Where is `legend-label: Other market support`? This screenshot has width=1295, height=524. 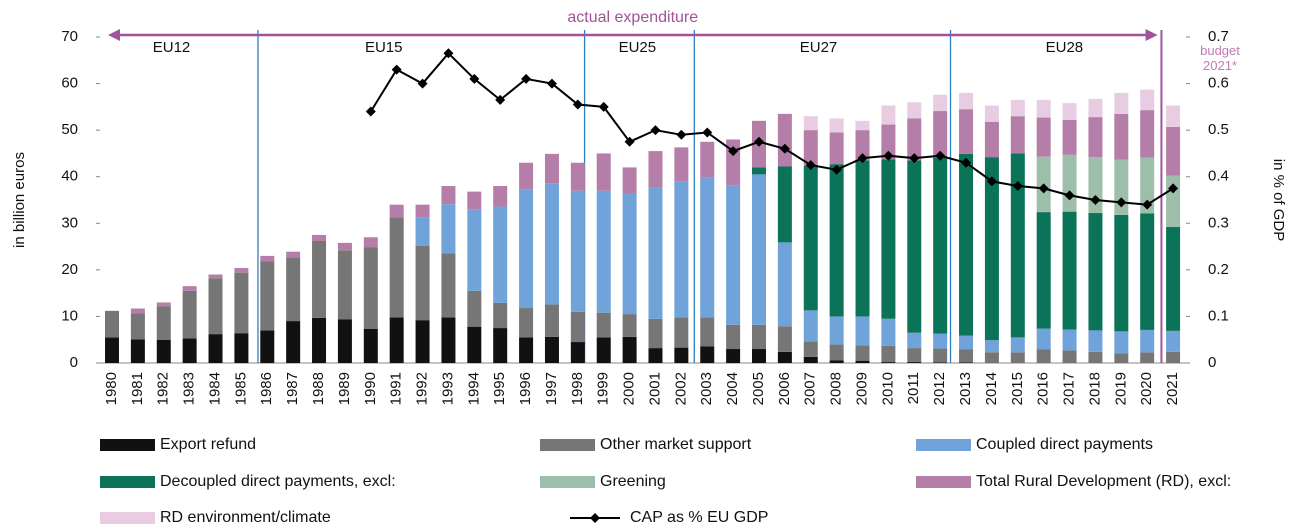 legend-label: Other market support is located at coordinates (676, 444).